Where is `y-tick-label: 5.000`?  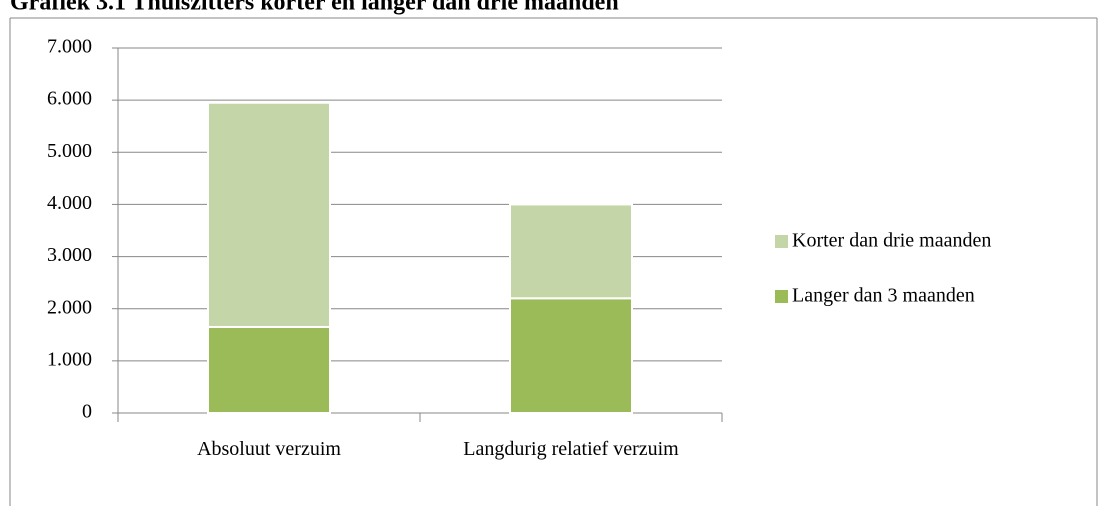
y-tick-label: 5.000 is located at coordinates (69, 151).